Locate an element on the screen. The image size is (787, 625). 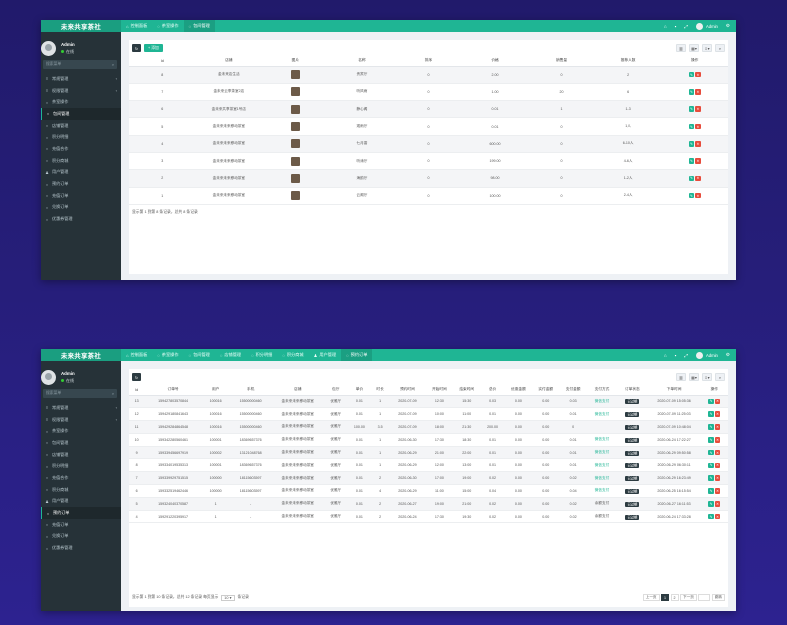
sidebar-item-0: ≡ 常规管理 ‹ is located at coordinates (81, 79).